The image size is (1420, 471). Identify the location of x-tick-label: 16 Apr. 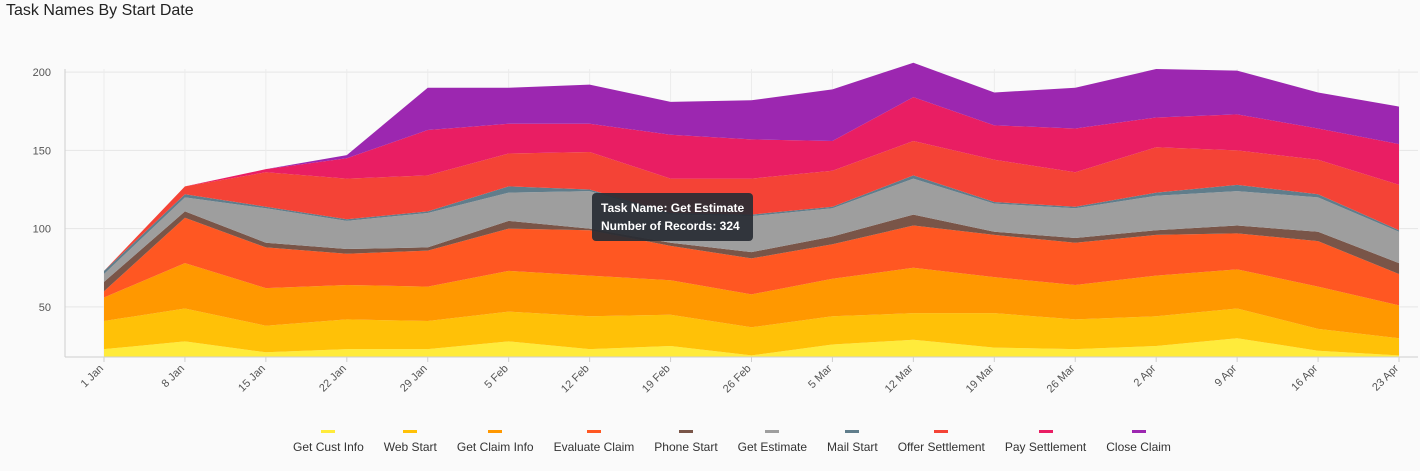
(1304, 377).